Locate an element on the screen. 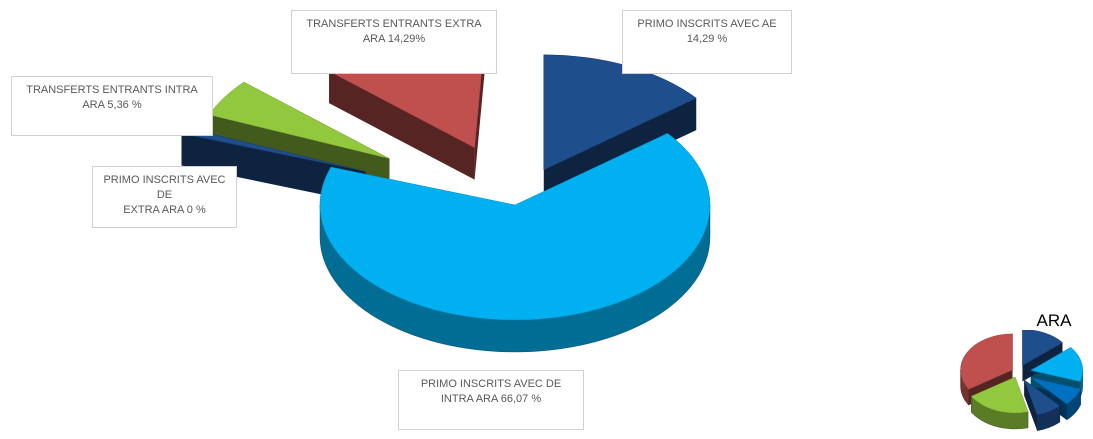  inset-chart-title: ARA is located at coordinates (1054, 320).